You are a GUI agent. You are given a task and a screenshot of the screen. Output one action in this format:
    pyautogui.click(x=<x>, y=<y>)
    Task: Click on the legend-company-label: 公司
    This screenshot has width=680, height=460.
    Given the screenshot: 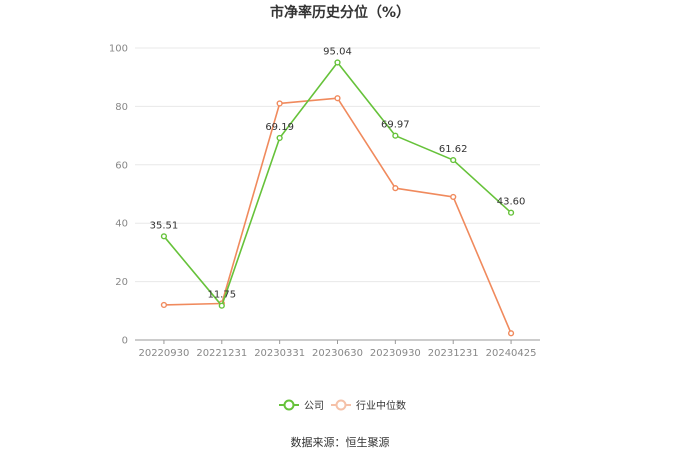 What is the action you would take?
    pyautogui.click(x=314, y=406)
    